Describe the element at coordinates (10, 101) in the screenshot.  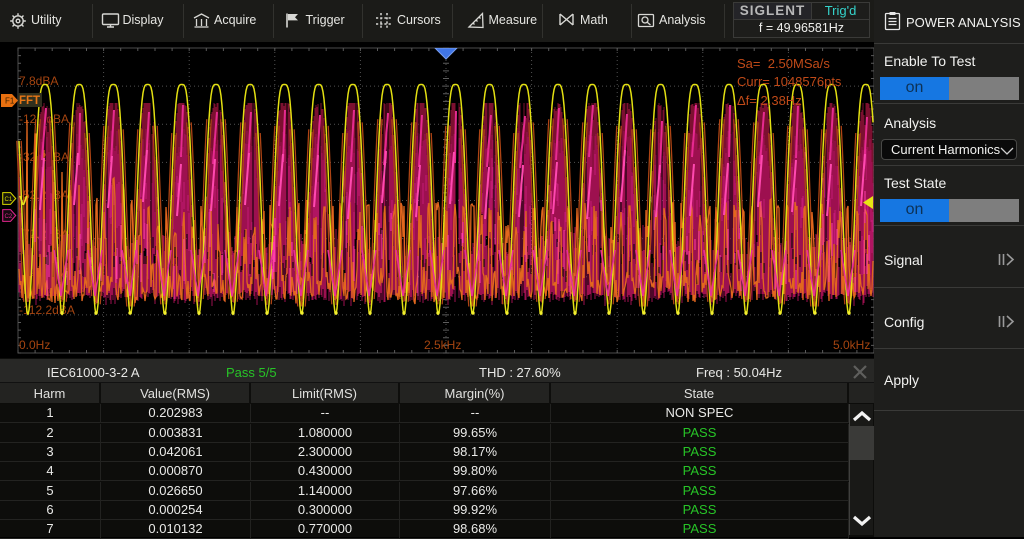
I see `svg-text: F1` at that location.